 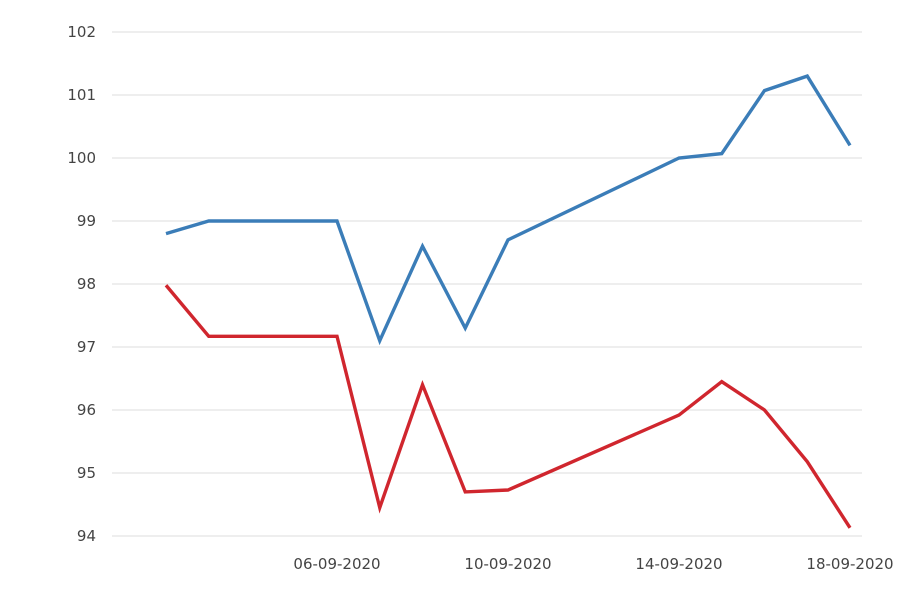 I want to click on y-axis-tick-labels: 94 95 96 97 98 99 100 101 102, so click(x=81, y=284).